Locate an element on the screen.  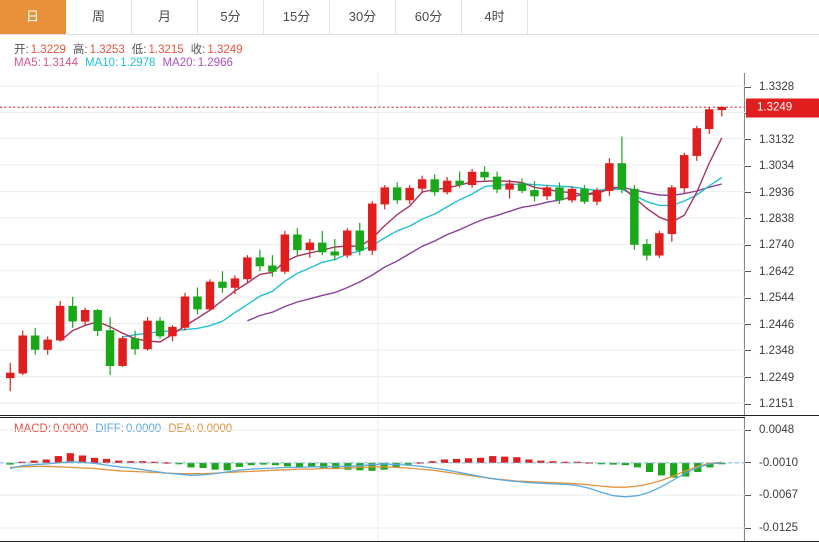
tabbar-filler is located at coordinates (673, 17).